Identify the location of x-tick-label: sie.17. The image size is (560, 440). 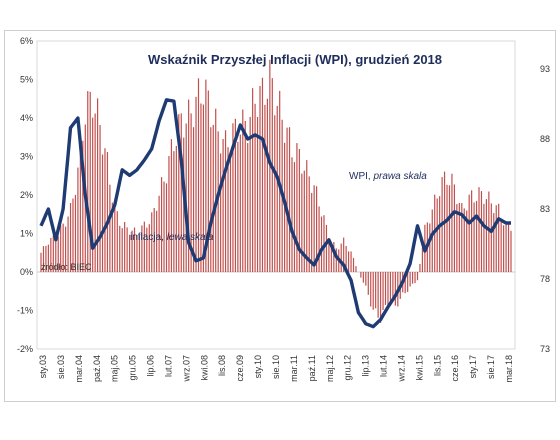
(491, 367).